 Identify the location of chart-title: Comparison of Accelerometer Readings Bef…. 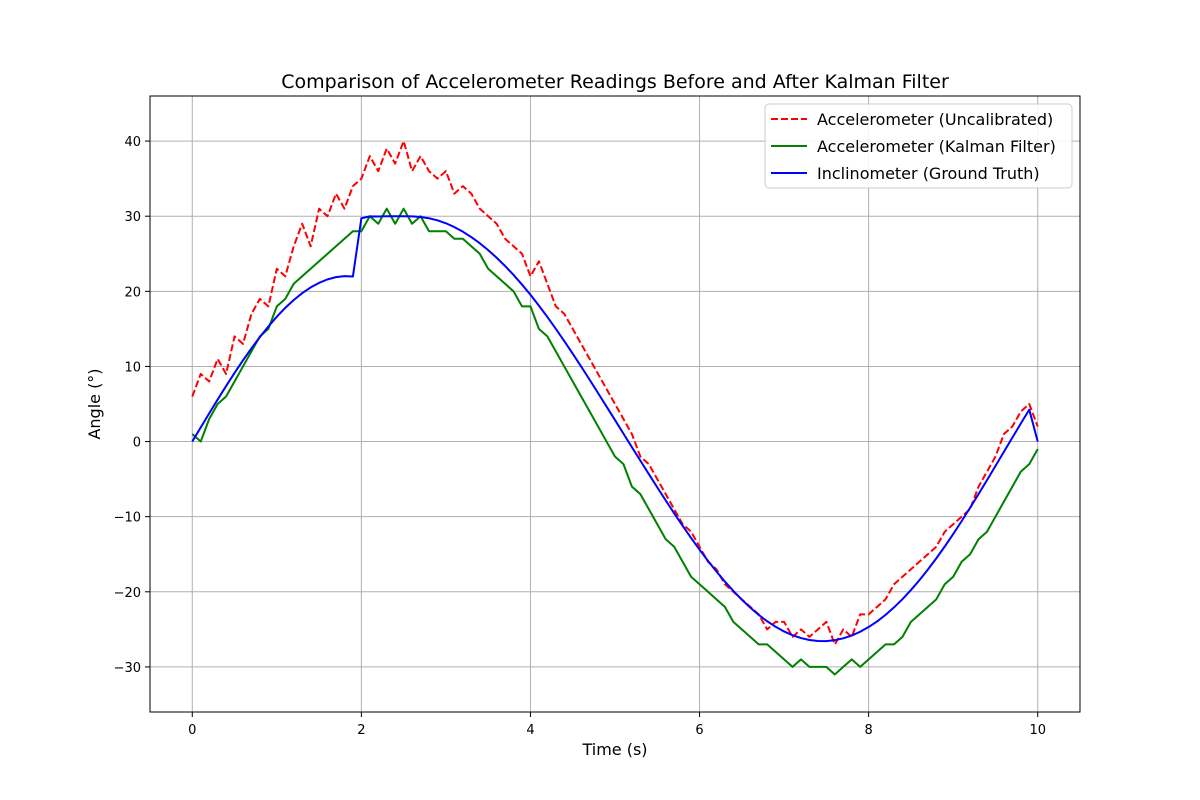
(615, 82).